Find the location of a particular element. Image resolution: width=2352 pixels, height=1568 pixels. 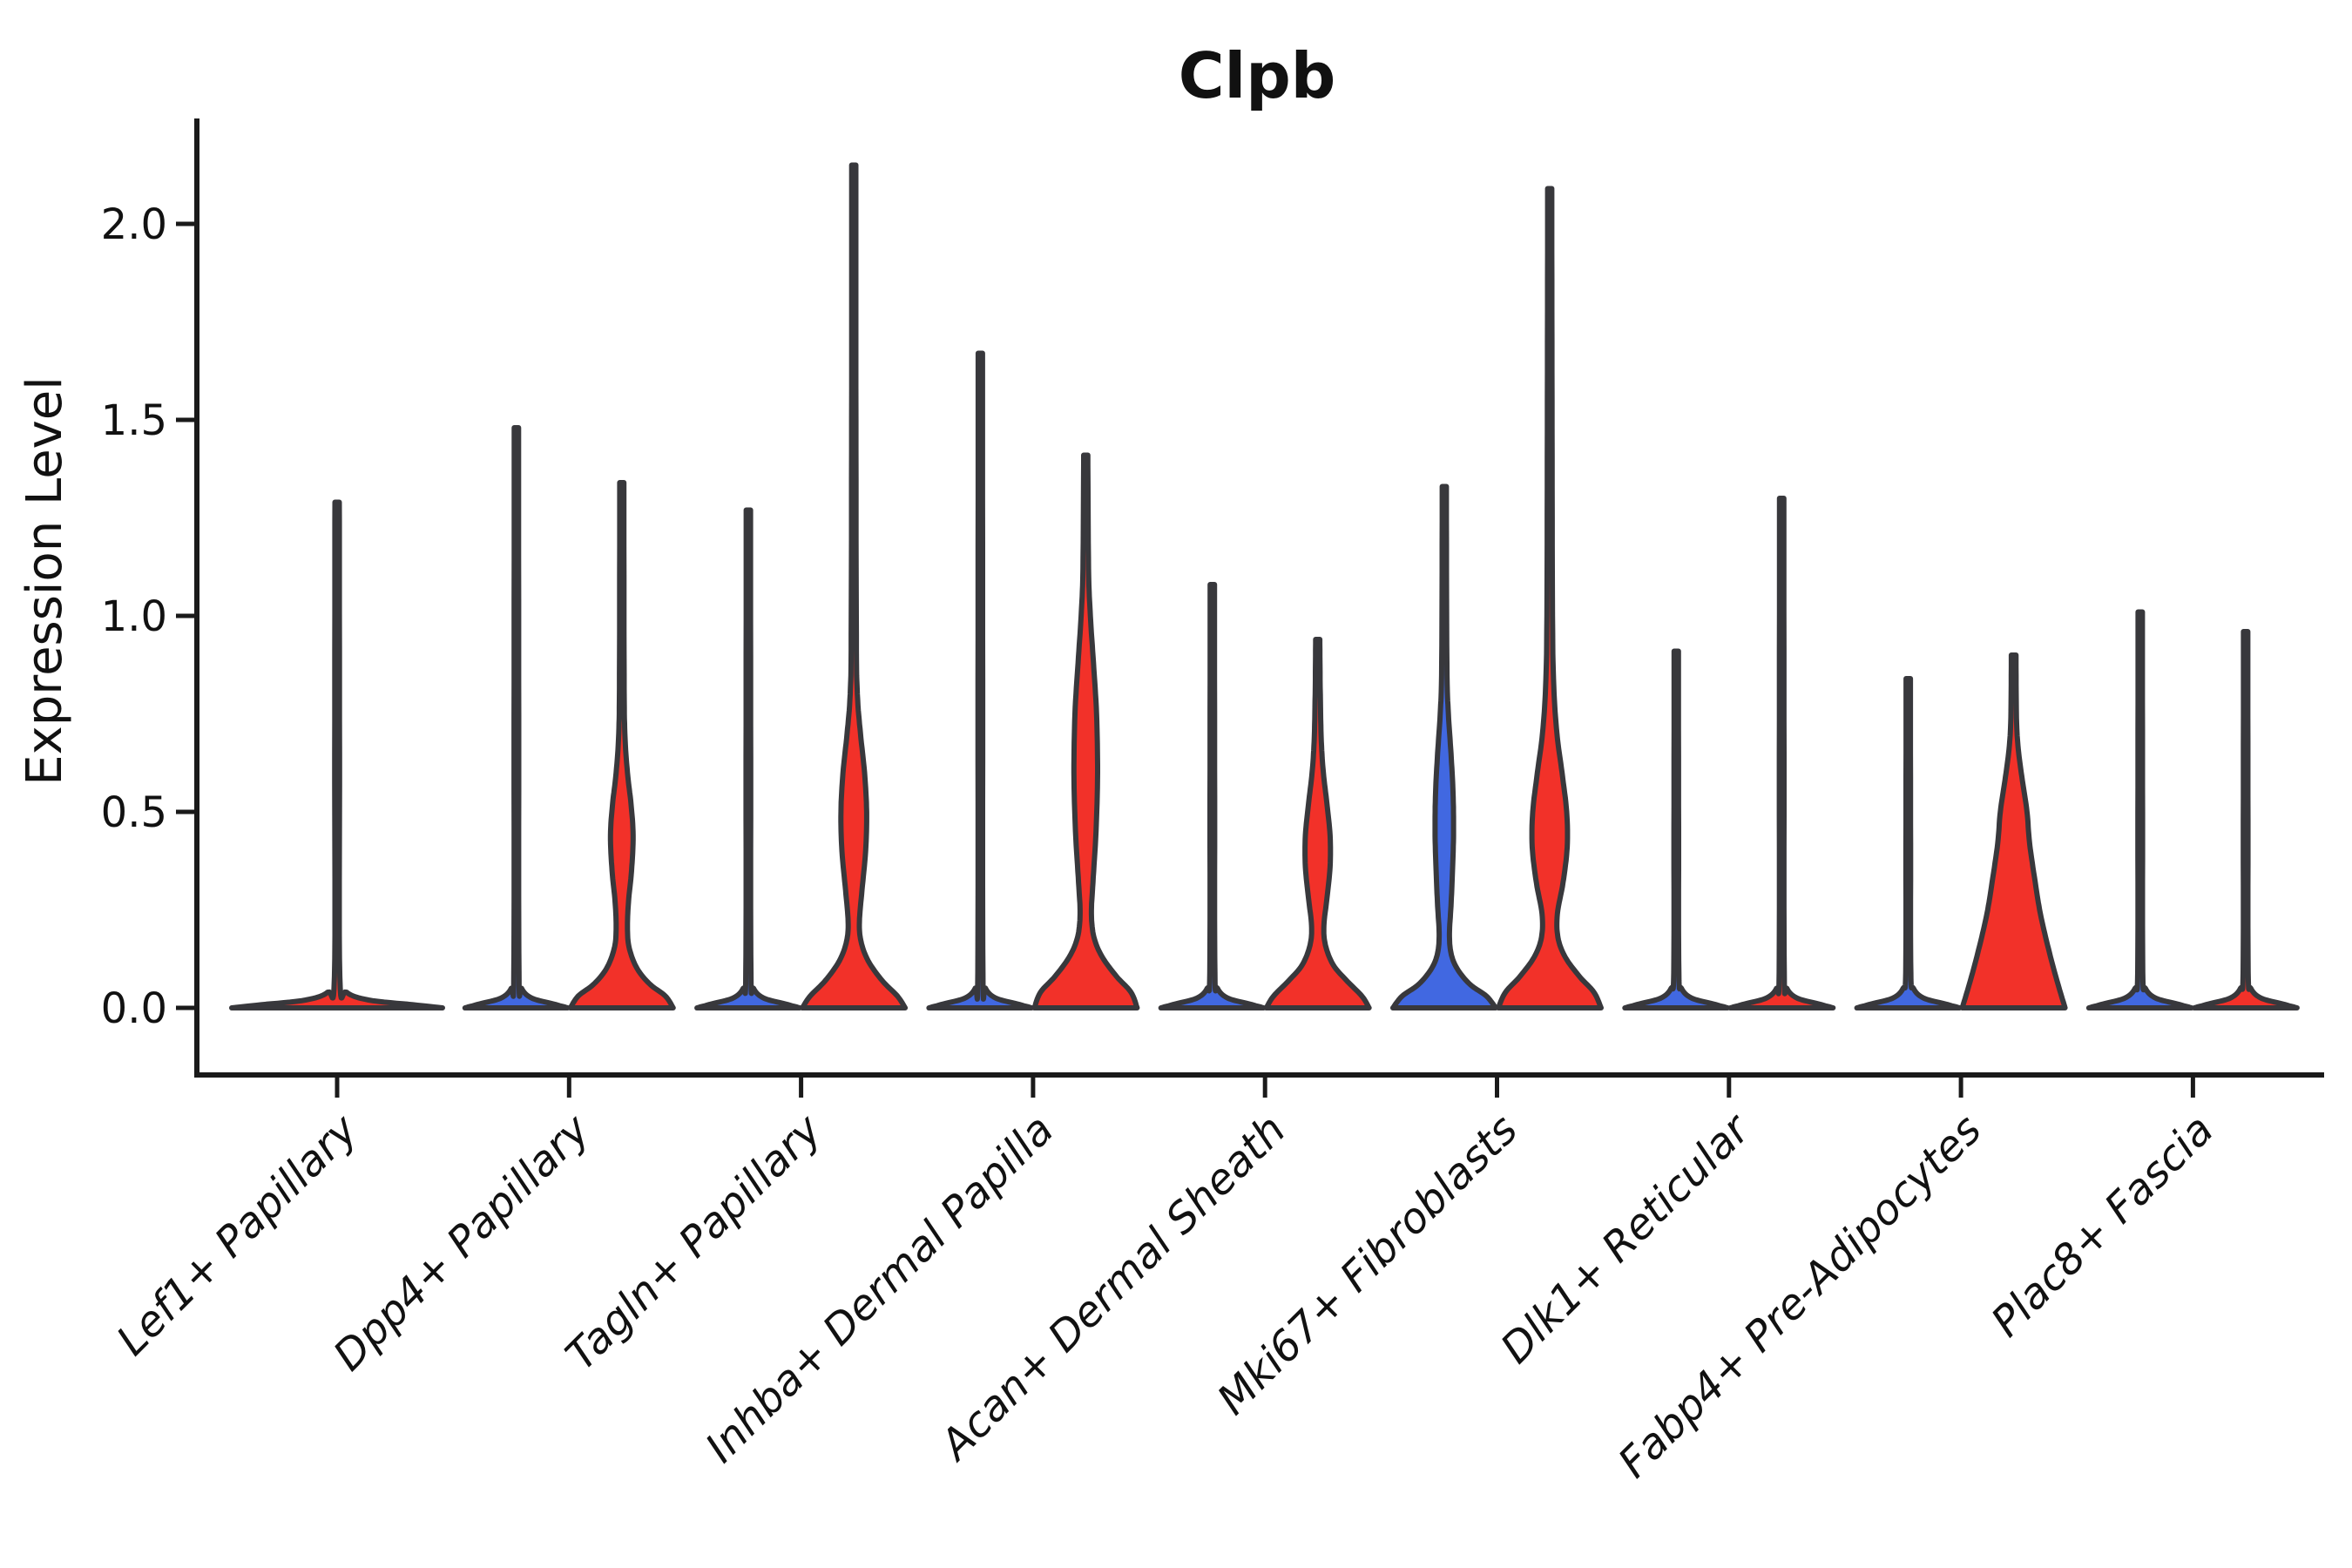

violin-dpp4-papillary-right is located at coordinates (621, 745).